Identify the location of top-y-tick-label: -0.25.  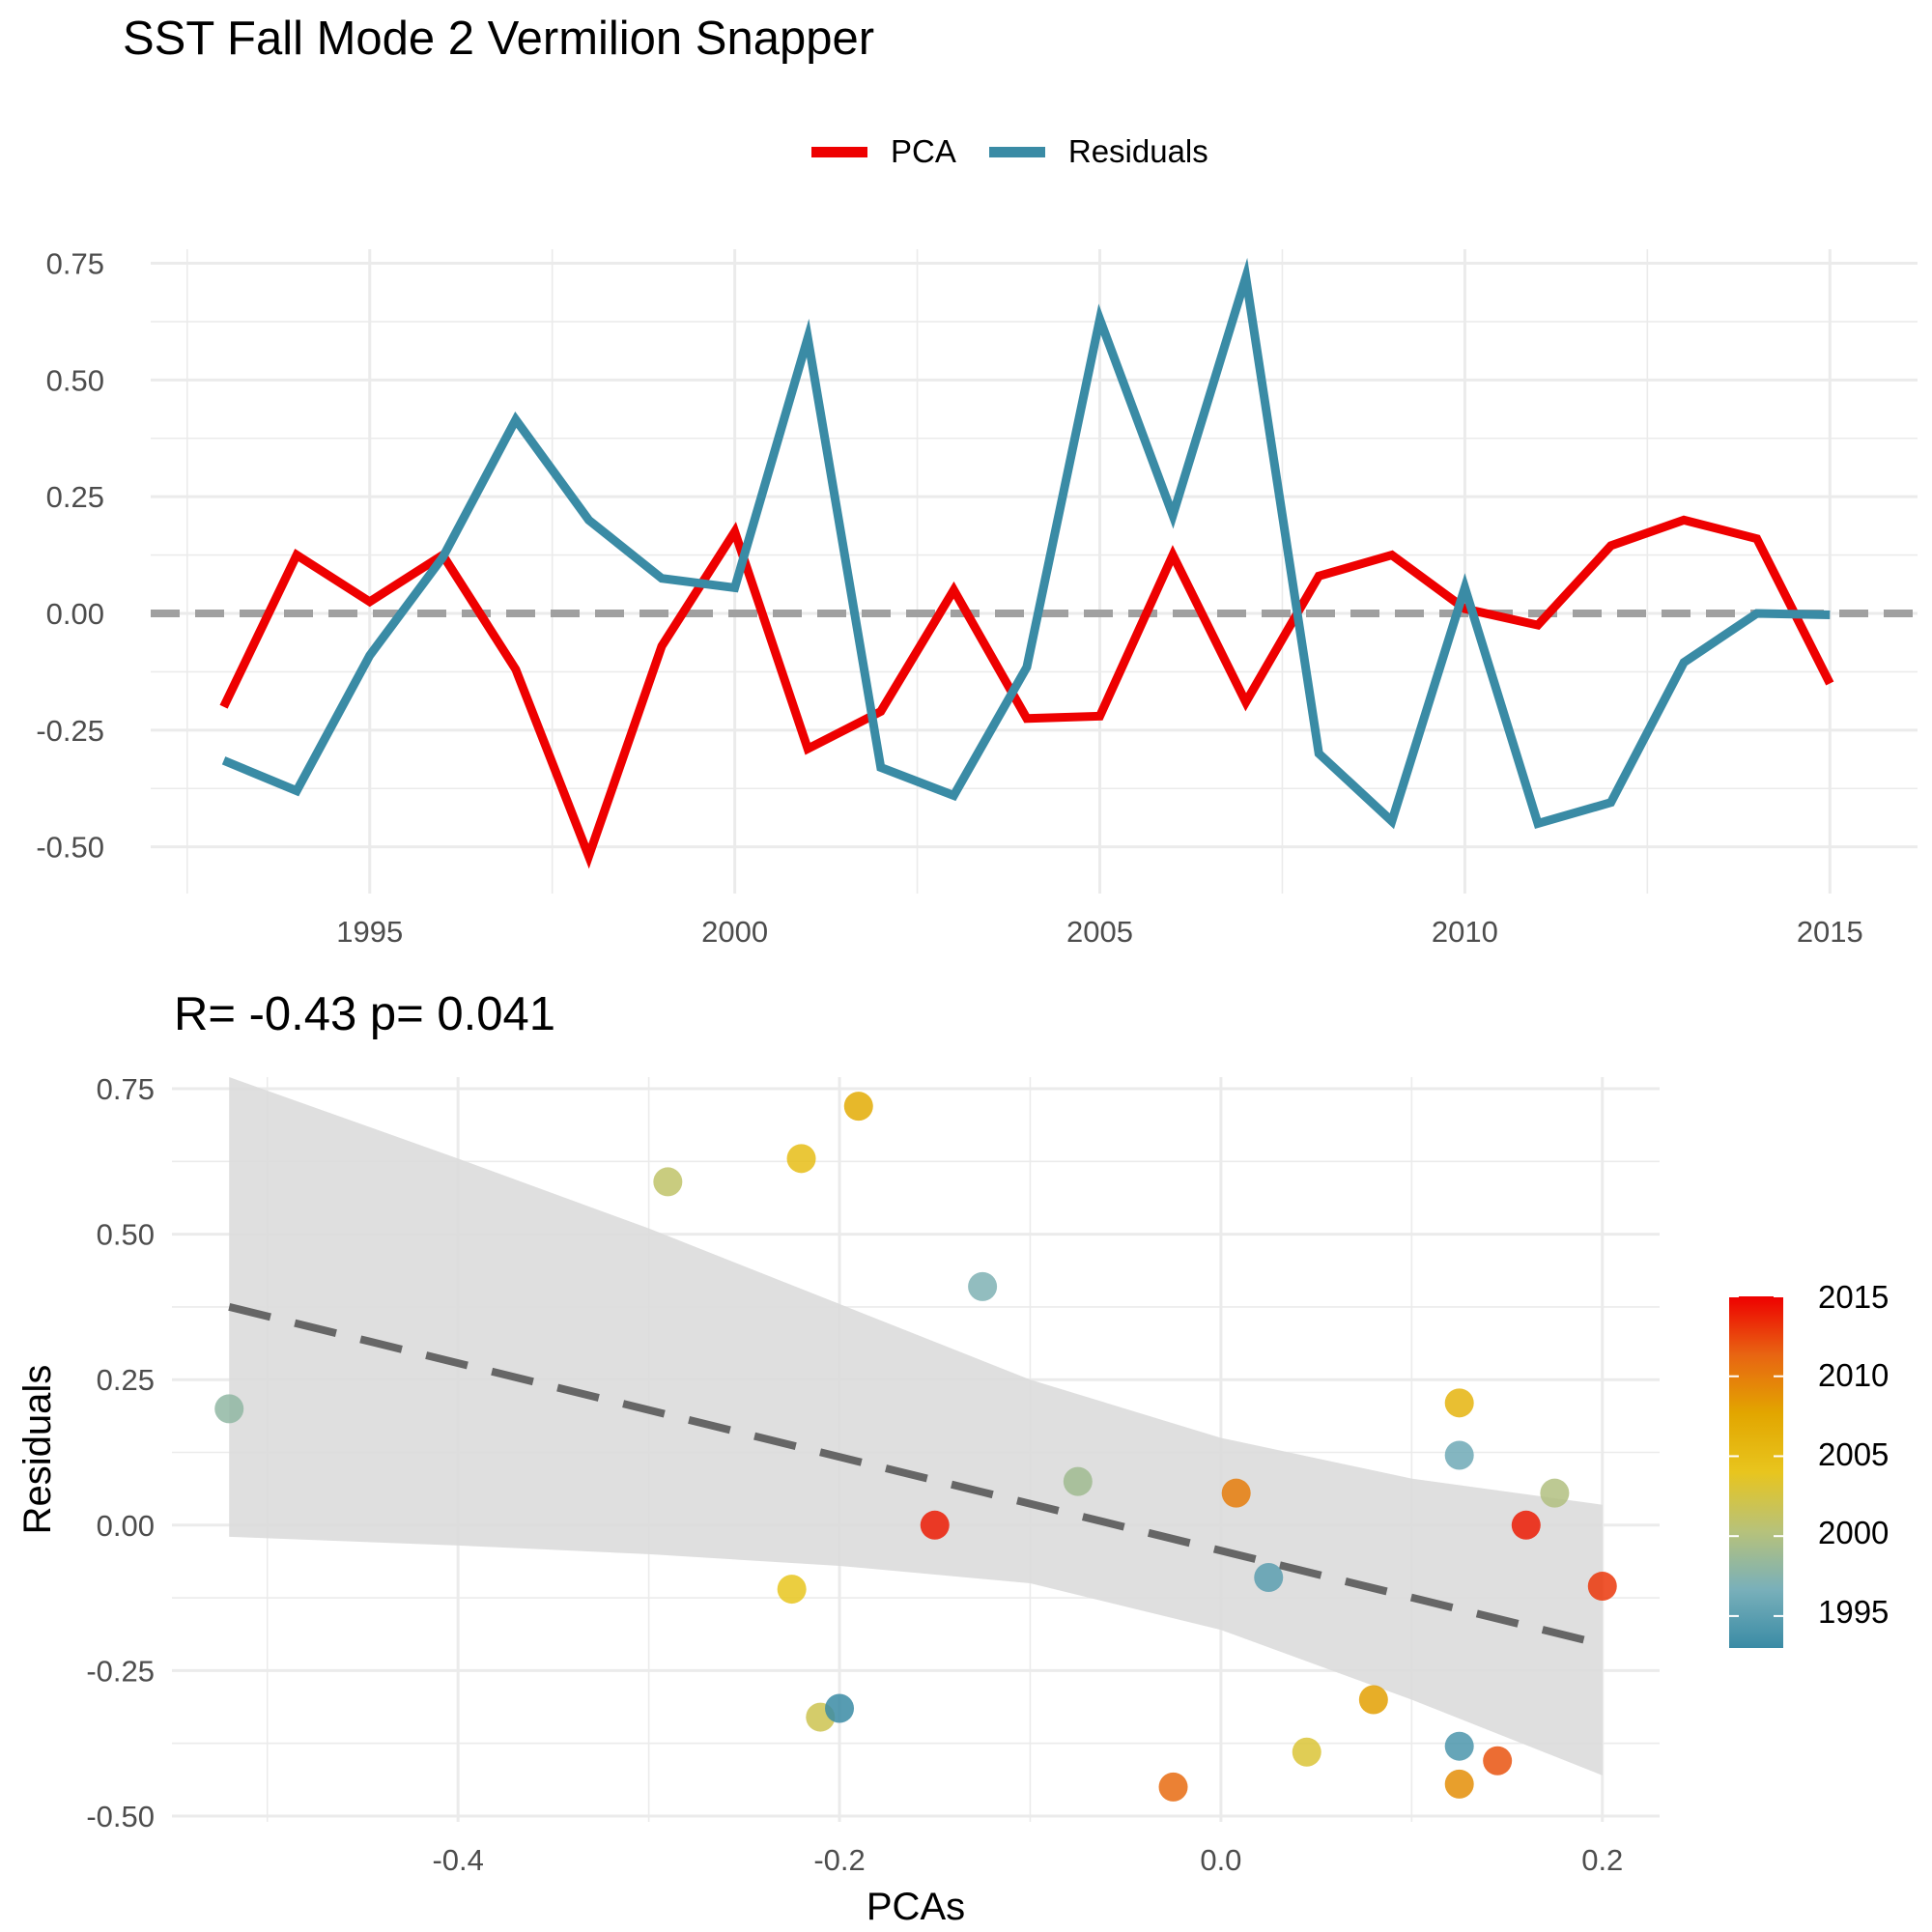
(70, 731).